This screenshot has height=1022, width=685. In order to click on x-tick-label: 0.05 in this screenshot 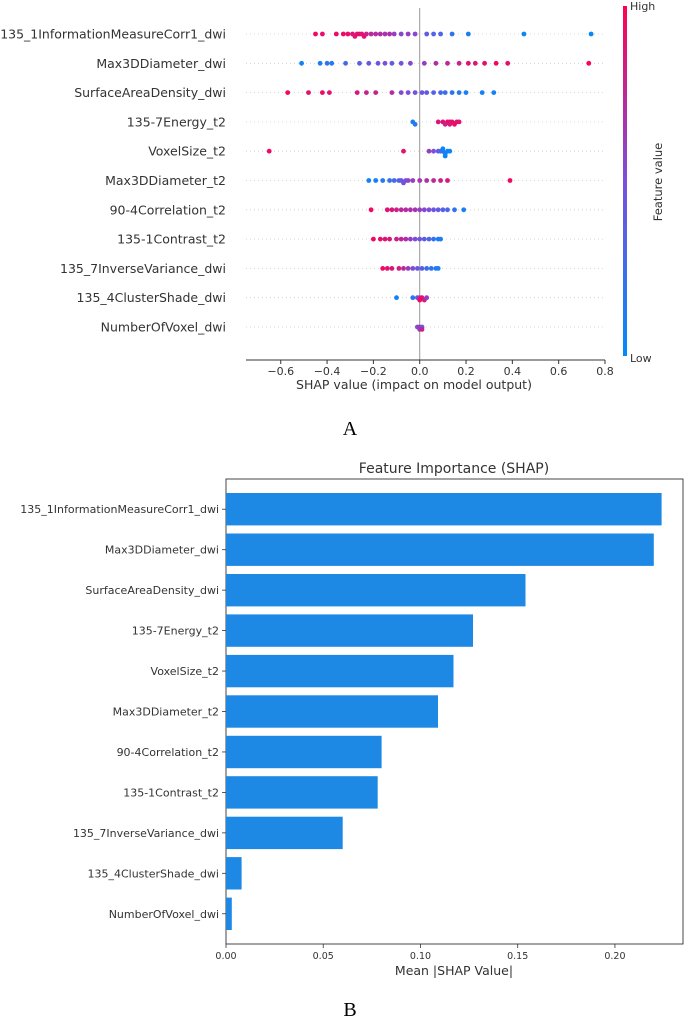, I will do `click(323, 956)`.